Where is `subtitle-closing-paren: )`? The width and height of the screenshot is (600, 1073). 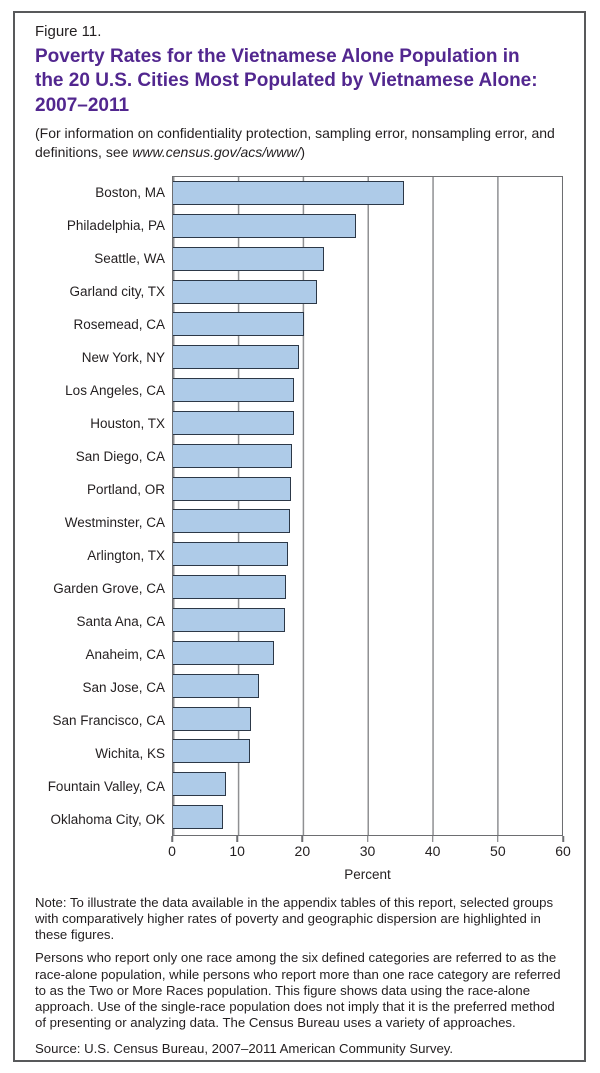 subtitle-closing-paren: ) is located at coordinates (303, 151).